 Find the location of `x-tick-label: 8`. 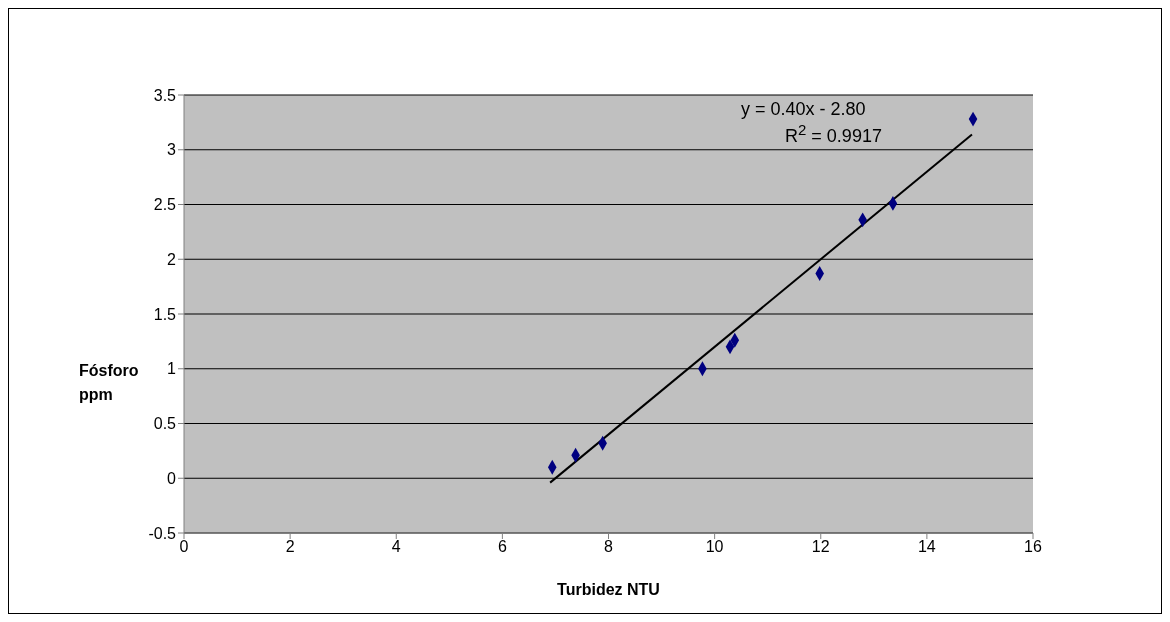

x-tick-label: 8 is located at coordinates (609, 547).